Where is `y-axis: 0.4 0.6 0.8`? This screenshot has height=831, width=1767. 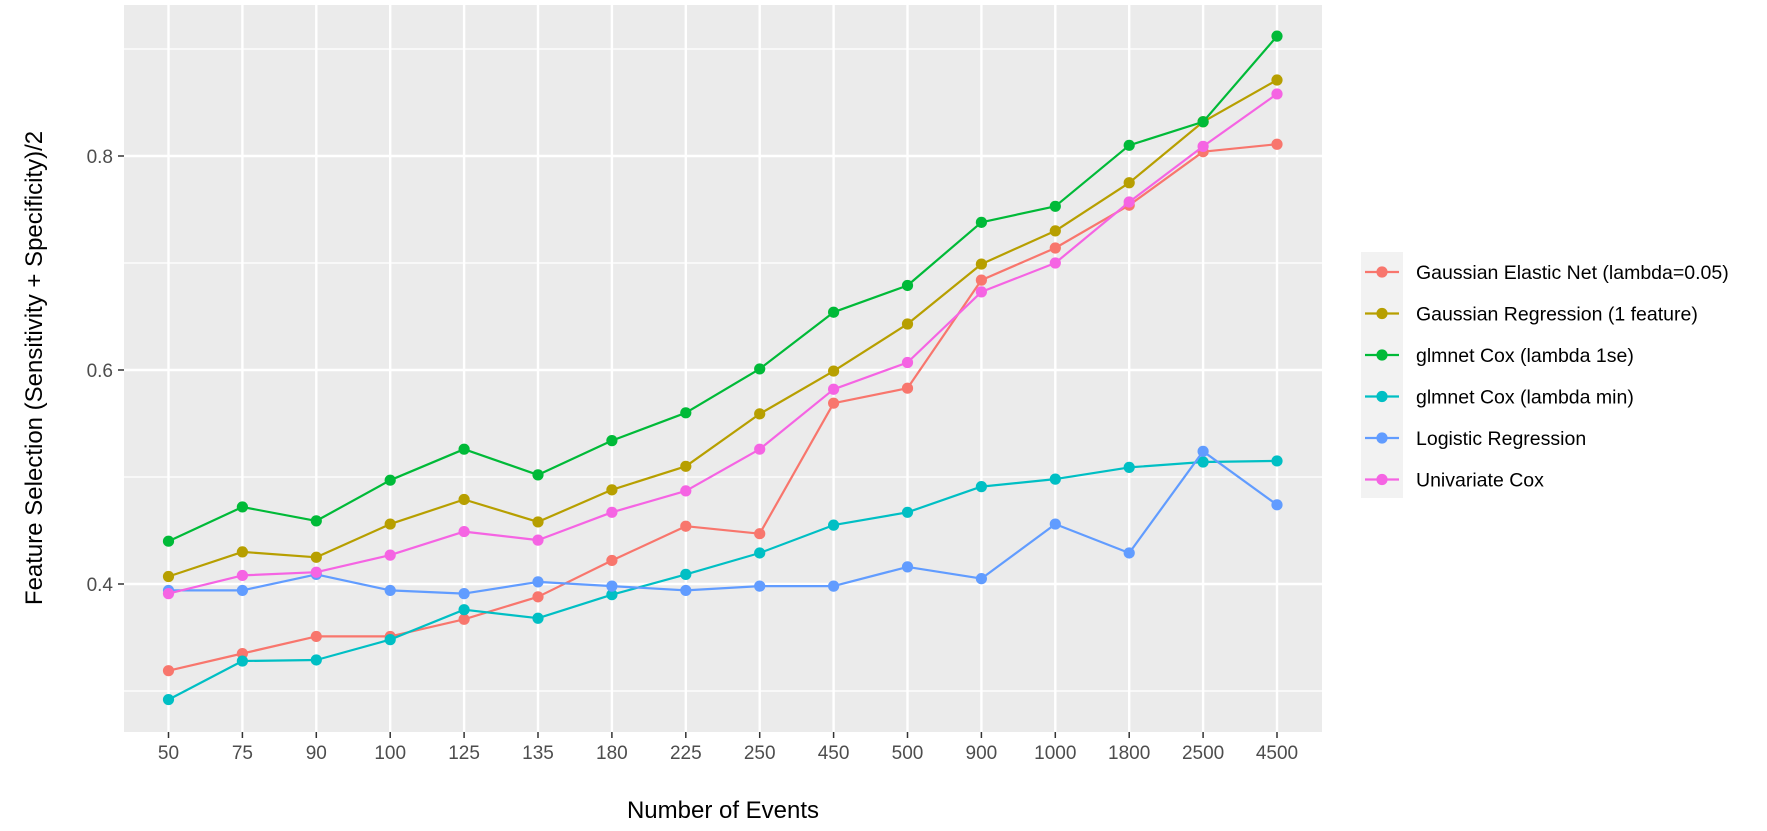 y-axis: 0.4 0.6 0.8 is located at coordinates (105, 371).